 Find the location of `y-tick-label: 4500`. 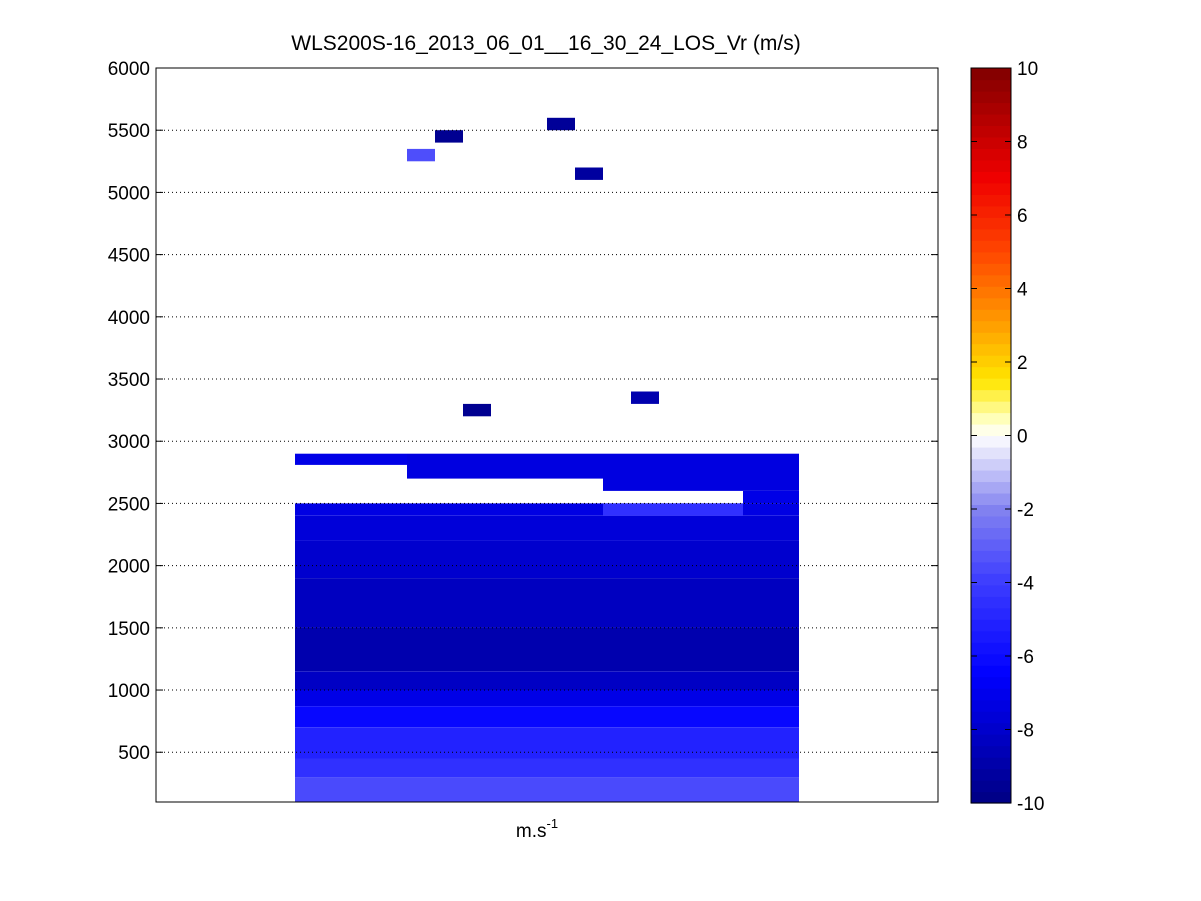

y-tick-label: 4500 is located at coordinates (129, 256).